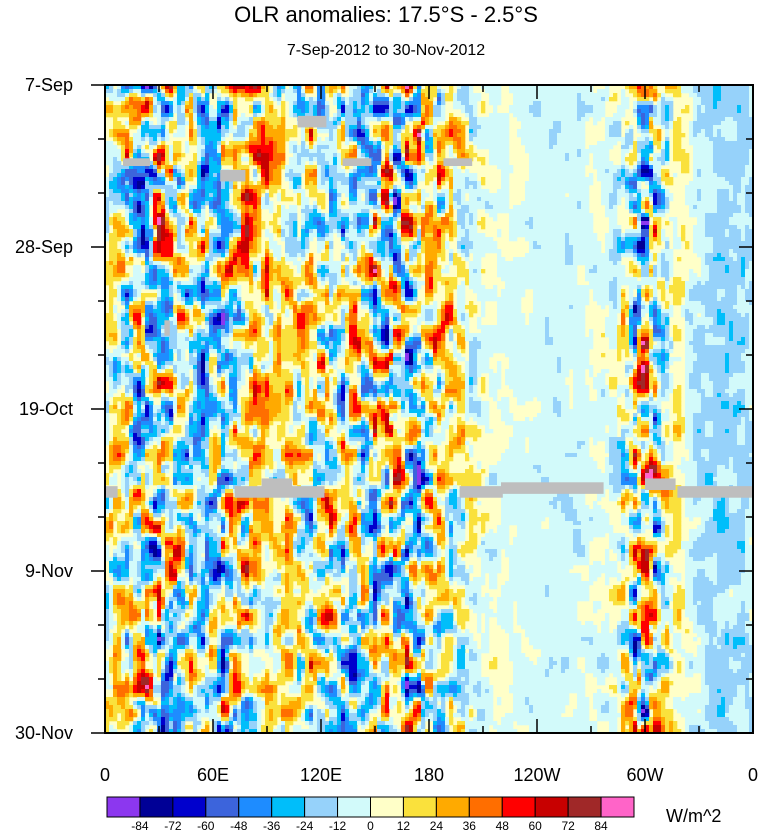  I want to click on x-tick-label: 180, so click(429, 775).